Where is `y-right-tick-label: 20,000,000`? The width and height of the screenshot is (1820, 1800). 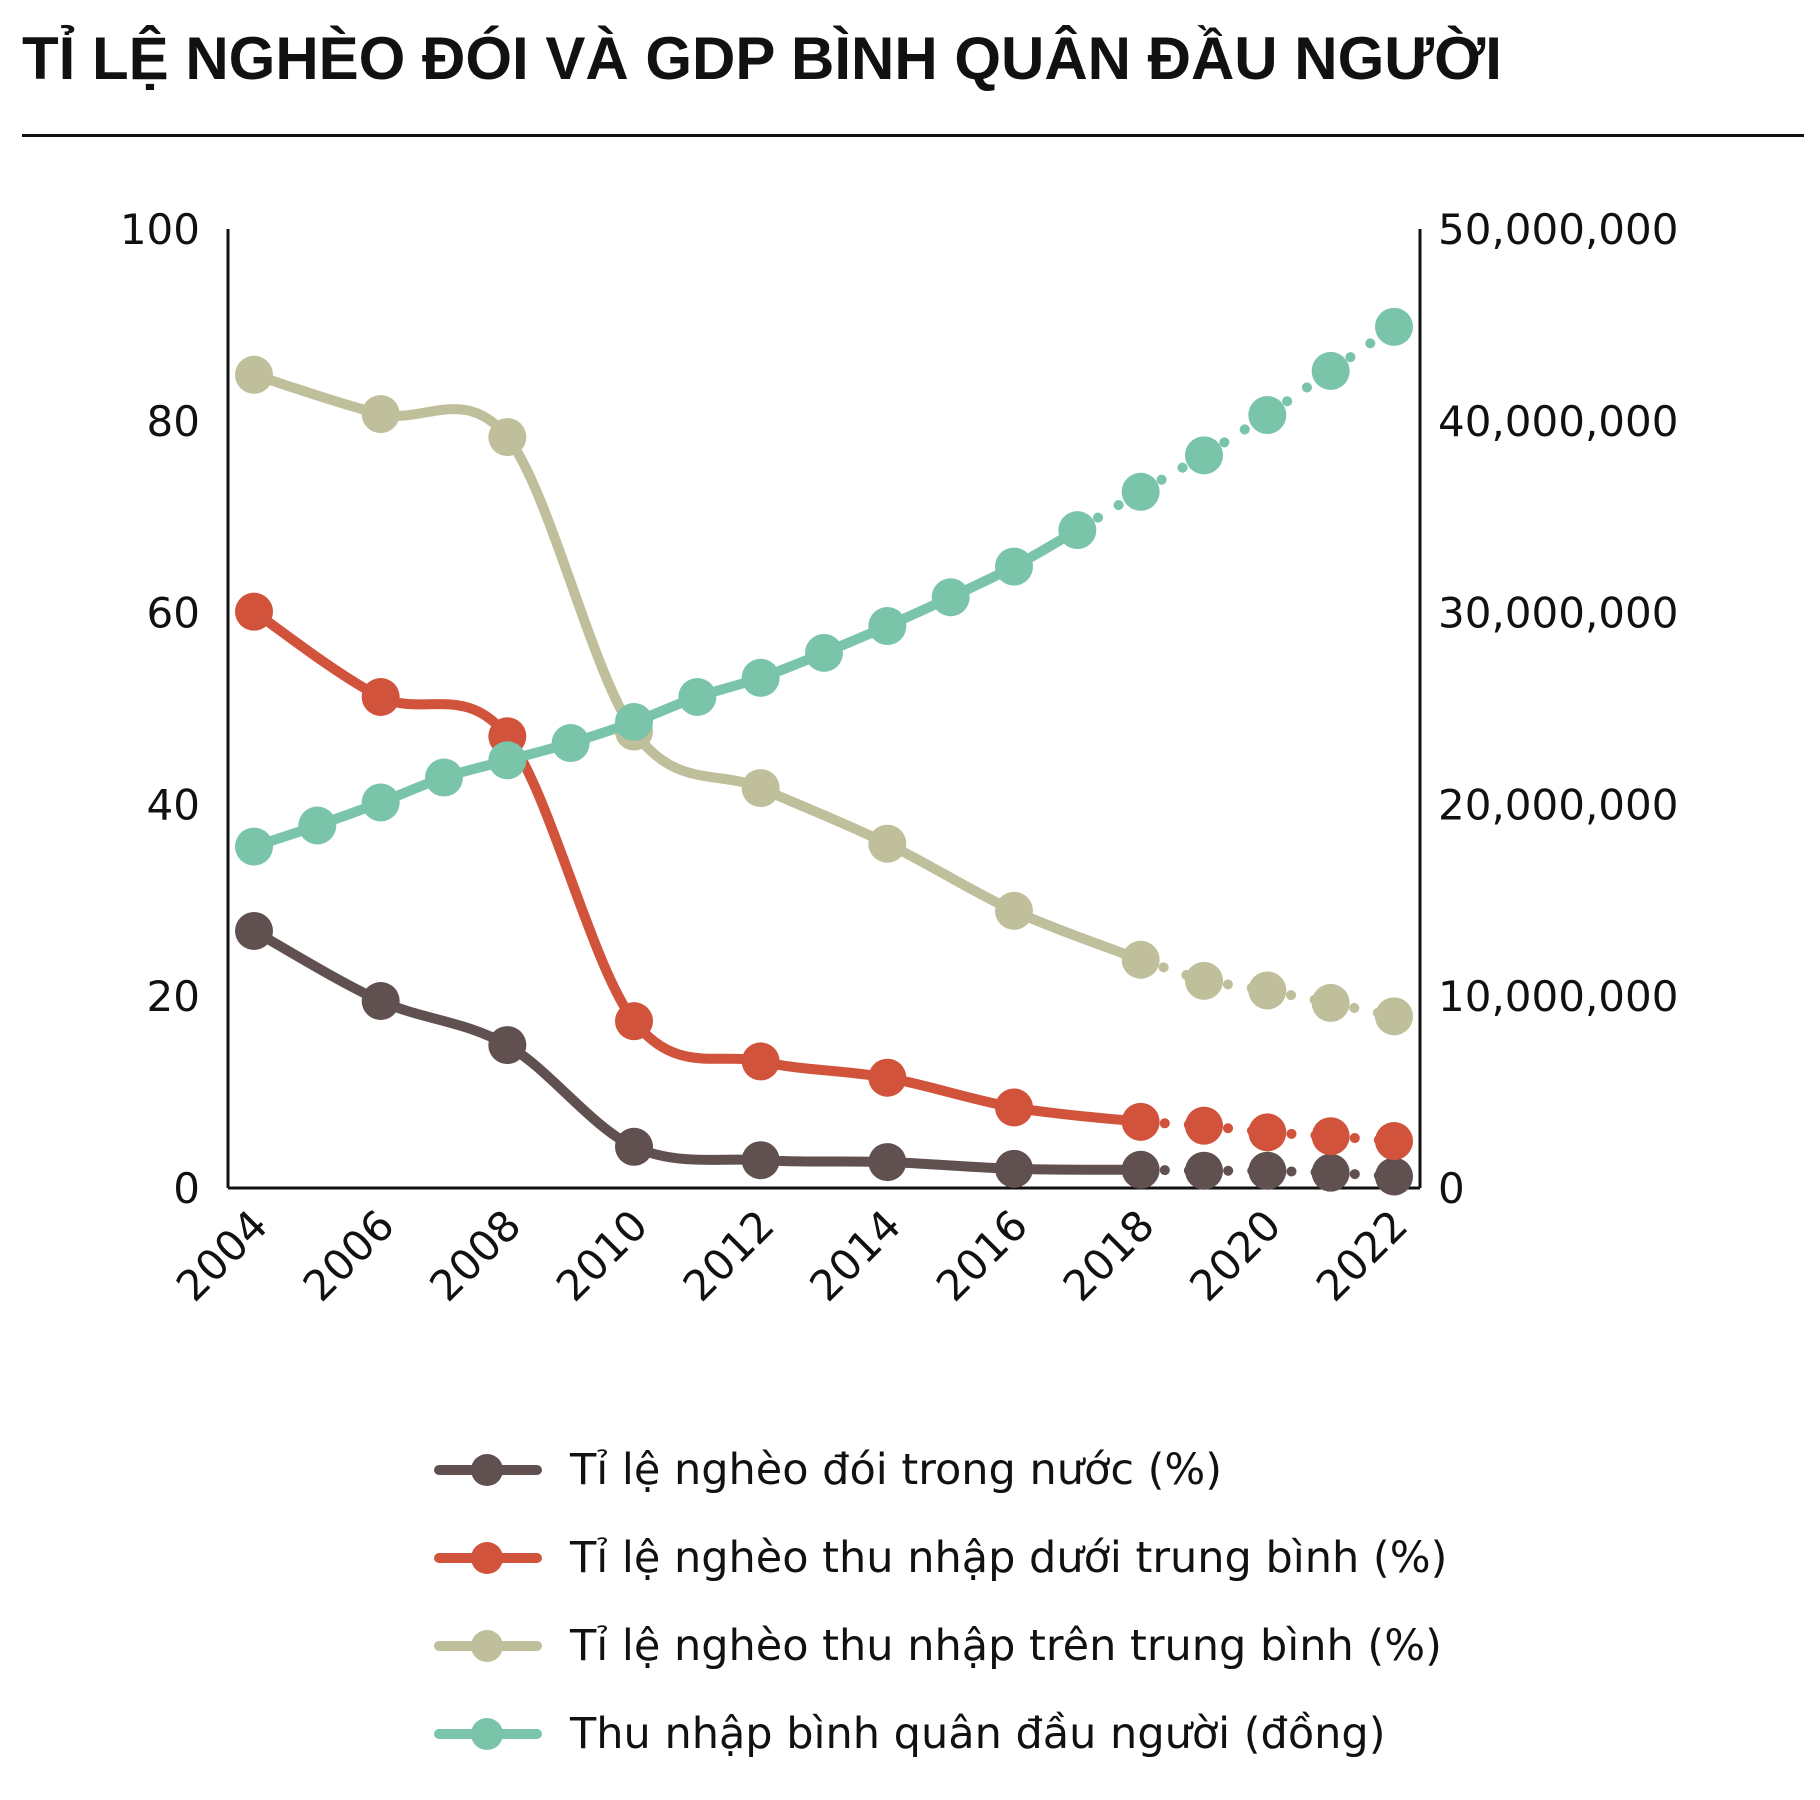 y-right-tick-label: 20,000,000 is located at coordinates (1558, 804).